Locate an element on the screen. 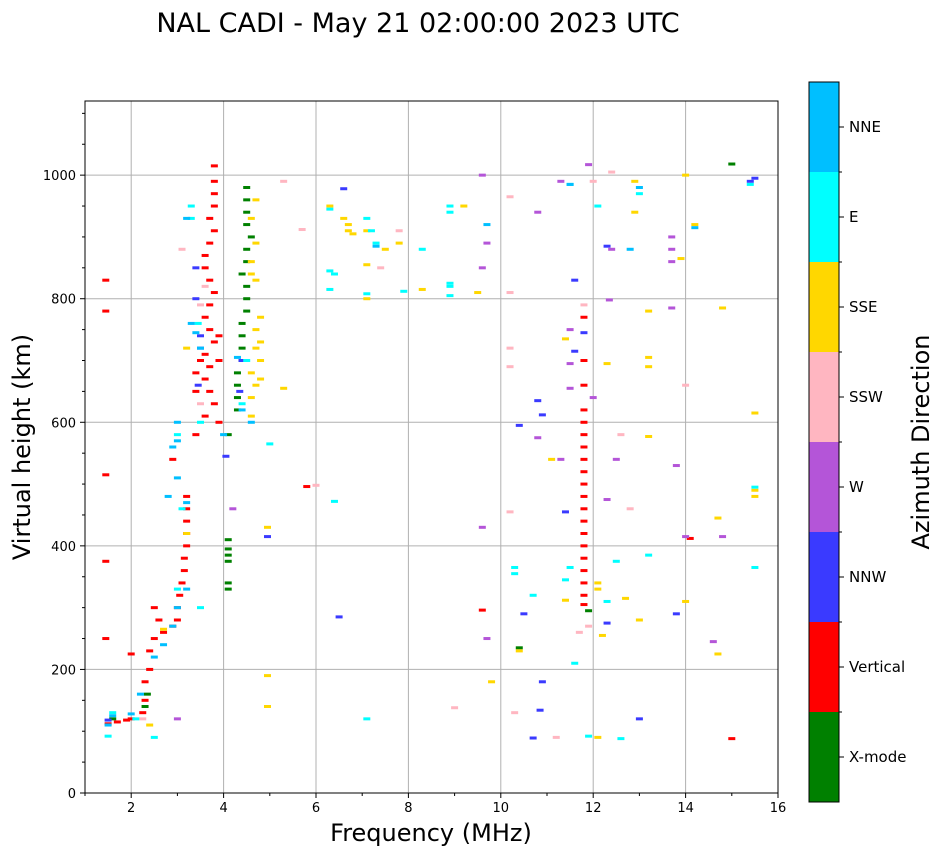 The image size is (951, 856). colorbar-frame is located at coordinates (824, 442).